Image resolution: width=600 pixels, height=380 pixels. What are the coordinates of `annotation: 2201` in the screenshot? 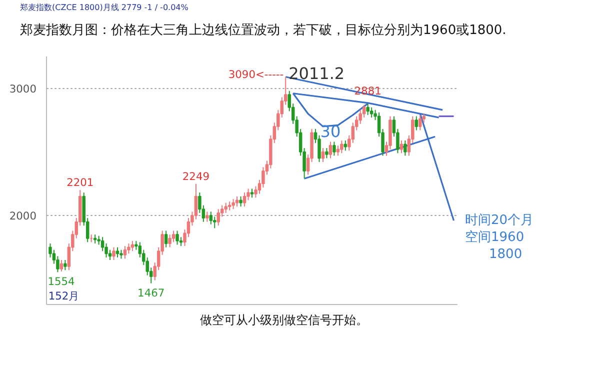 It's located at (80, 182).